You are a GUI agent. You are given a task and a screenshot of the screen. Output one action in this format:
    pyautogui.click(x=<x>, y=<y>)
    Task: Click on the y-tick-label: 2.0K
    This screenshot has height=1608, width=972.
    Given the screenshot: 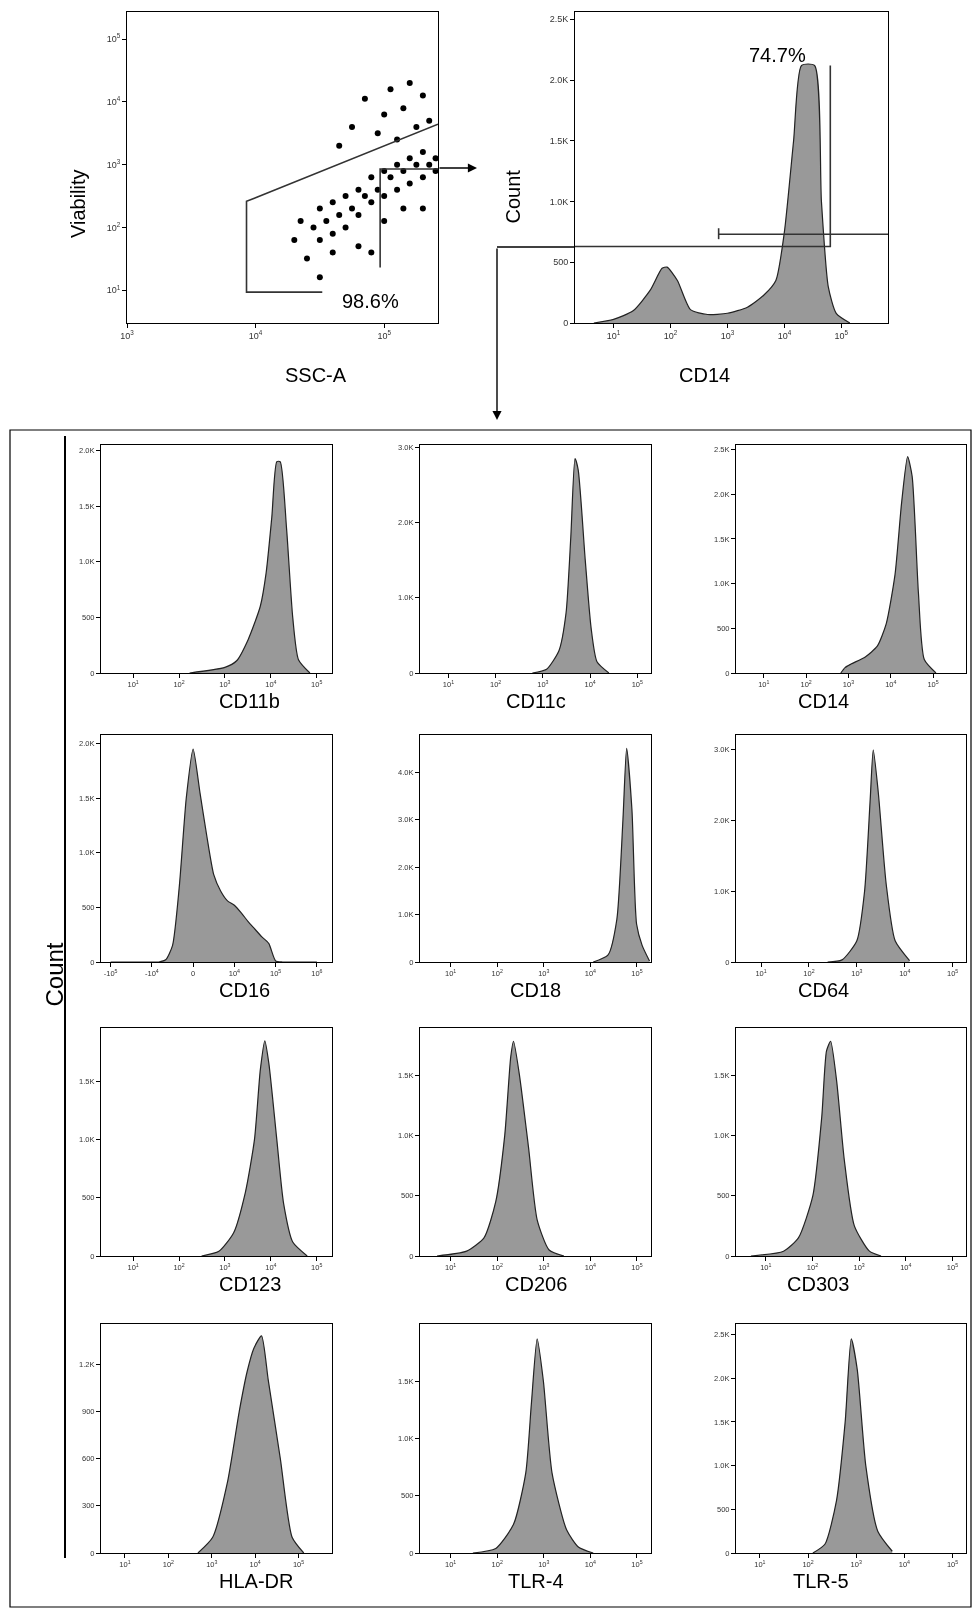 What is the action you would take?
    pyautogui.click(x=559, y=80)
    